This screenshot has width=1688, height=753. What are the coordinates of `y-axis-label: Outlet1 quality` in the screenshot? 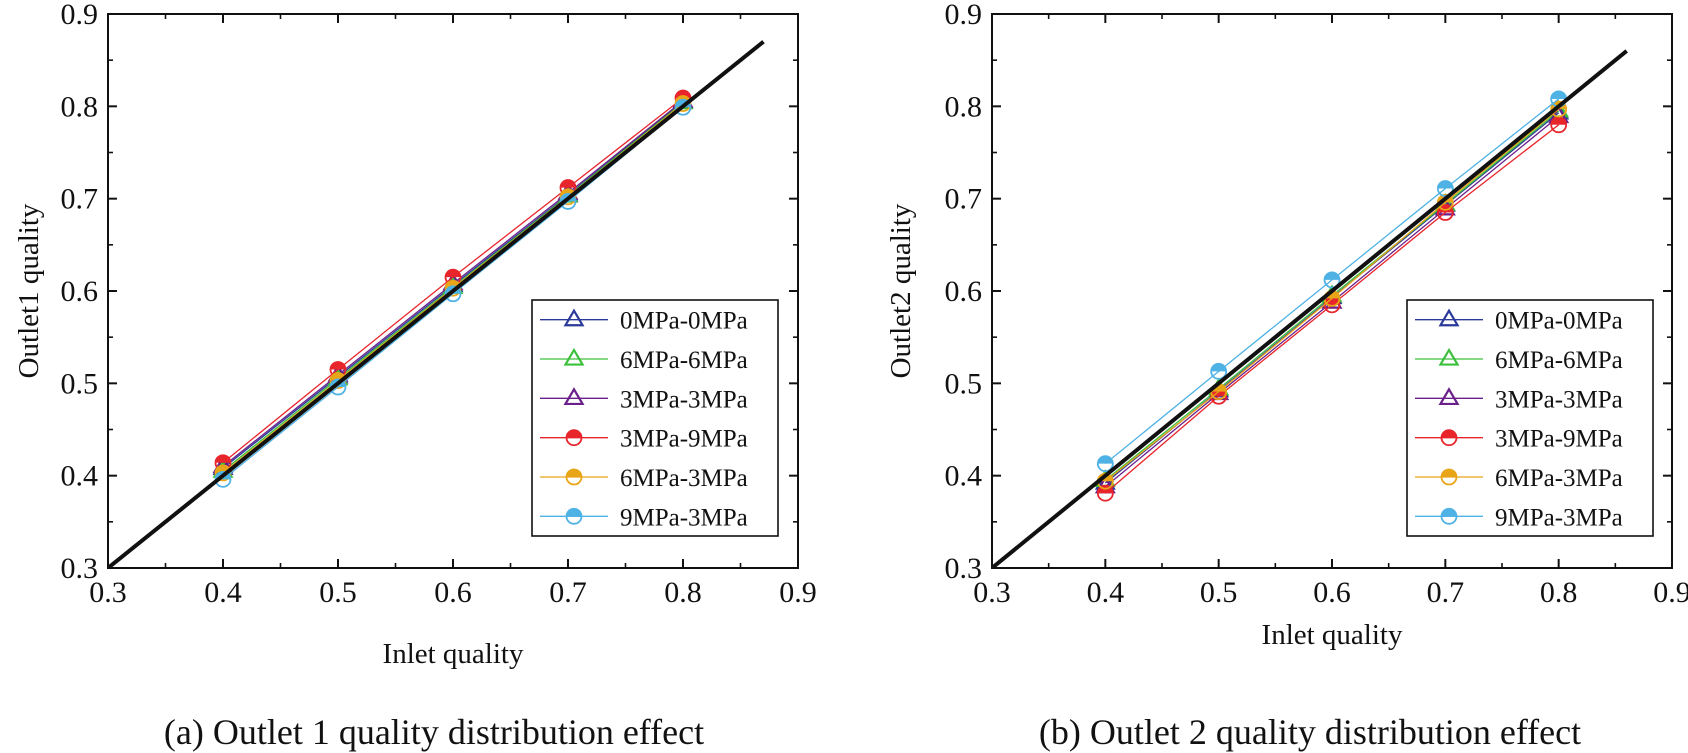 It's located at (29, 290).